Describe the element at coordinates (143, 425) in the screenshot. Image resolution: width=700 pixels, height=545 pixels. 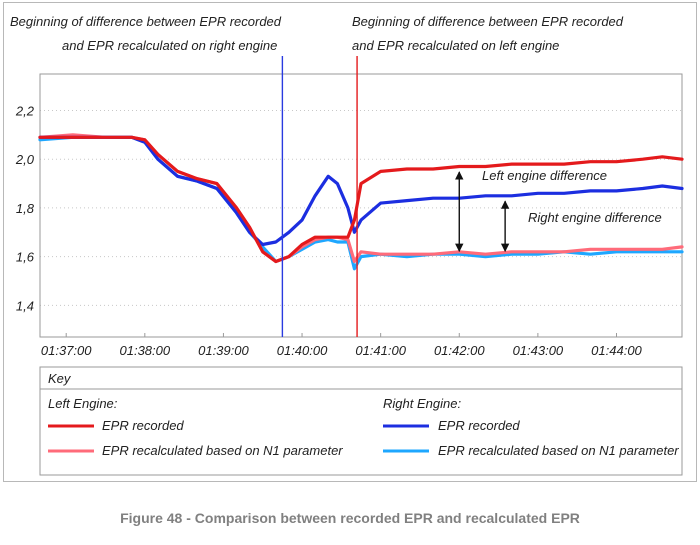
I see `legend-label-left-recorded: EPR recorded` at that location.